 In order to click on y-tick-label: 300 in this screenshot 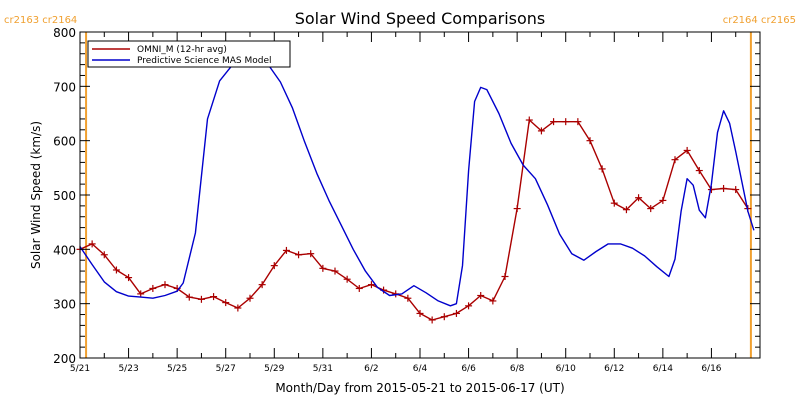, I will do `click(64, 305)`.